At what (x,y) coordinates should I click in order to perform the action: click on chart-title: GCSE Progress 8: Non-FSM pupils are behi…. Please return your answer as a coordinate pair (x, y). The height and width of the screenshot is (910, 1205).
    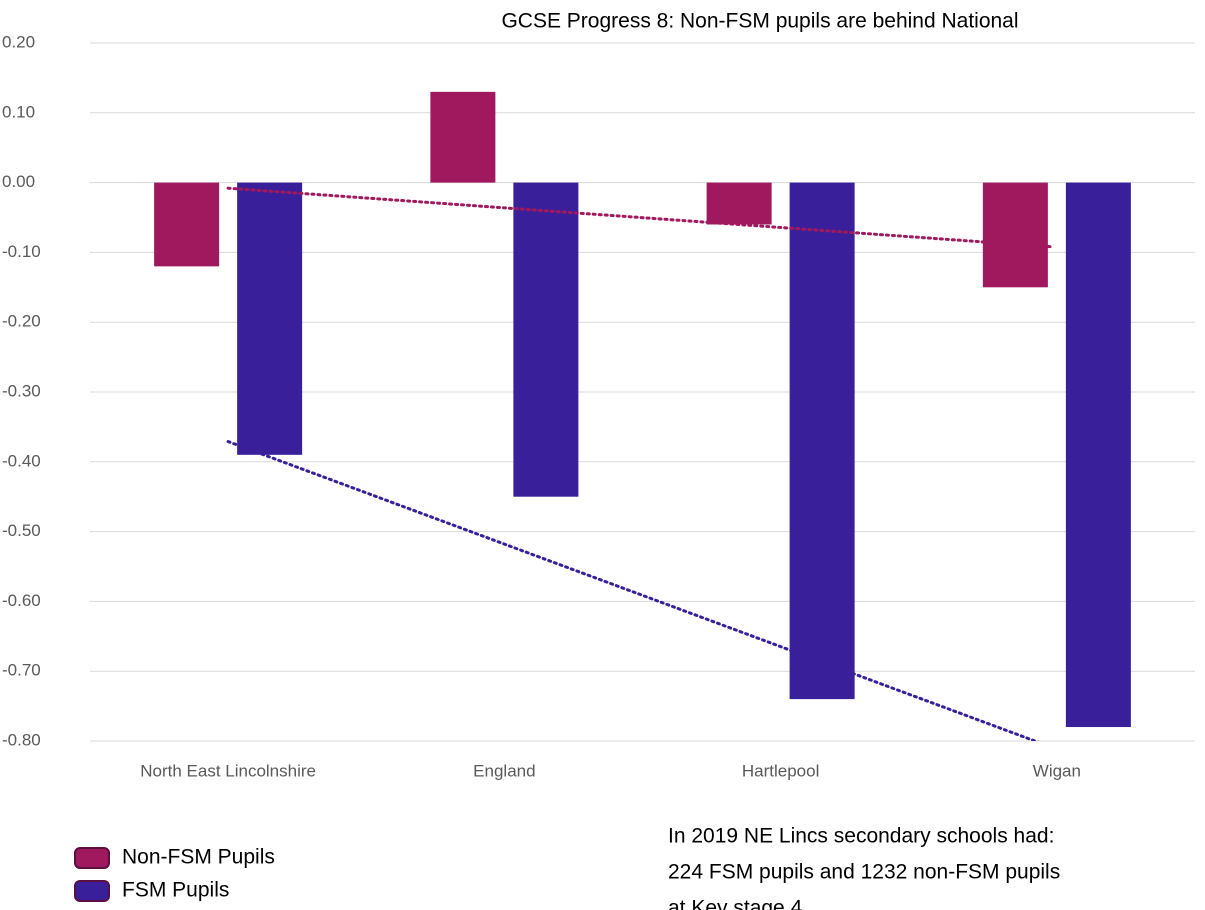
    Looking at the image, I should click on (759, 21).